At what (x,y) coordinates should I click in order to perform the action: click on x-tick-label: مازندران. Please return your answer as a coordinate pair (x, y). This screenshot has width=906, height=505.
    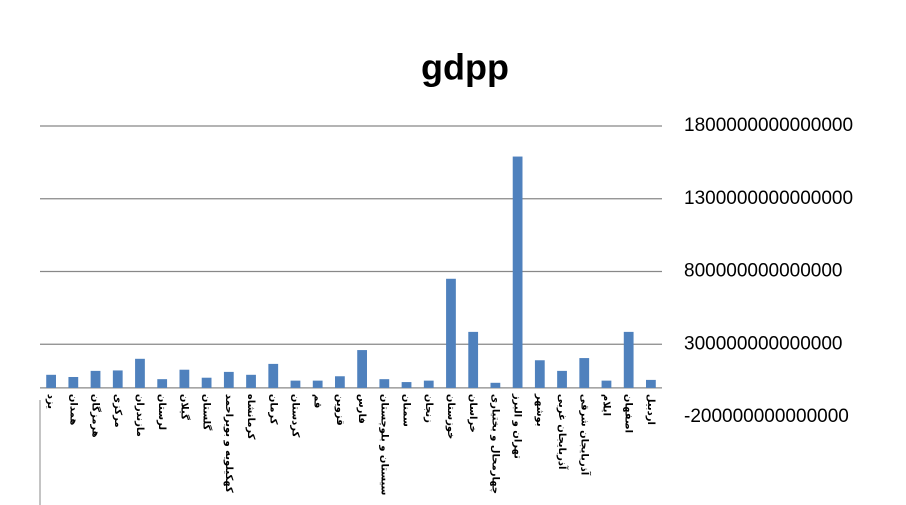
    Looking at the image, I should click on (139, 415).